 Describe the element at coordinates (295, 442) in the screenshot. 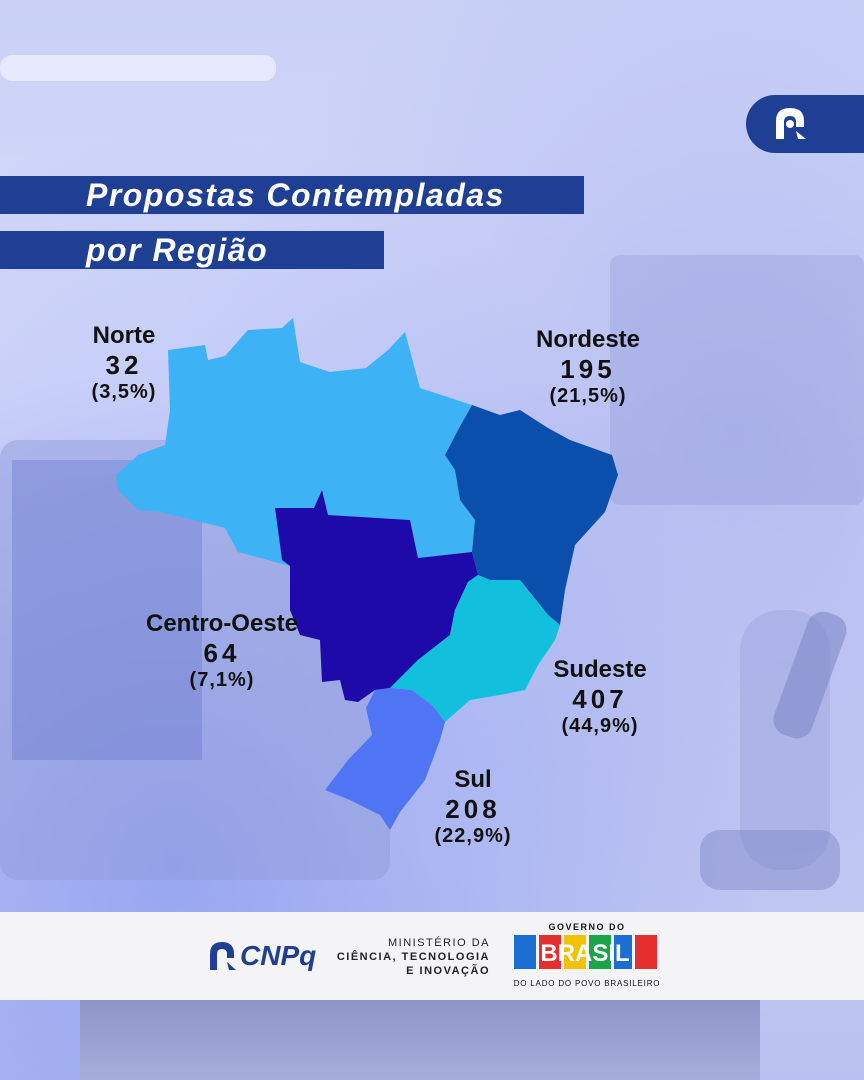

I see `region-norte` at that location.